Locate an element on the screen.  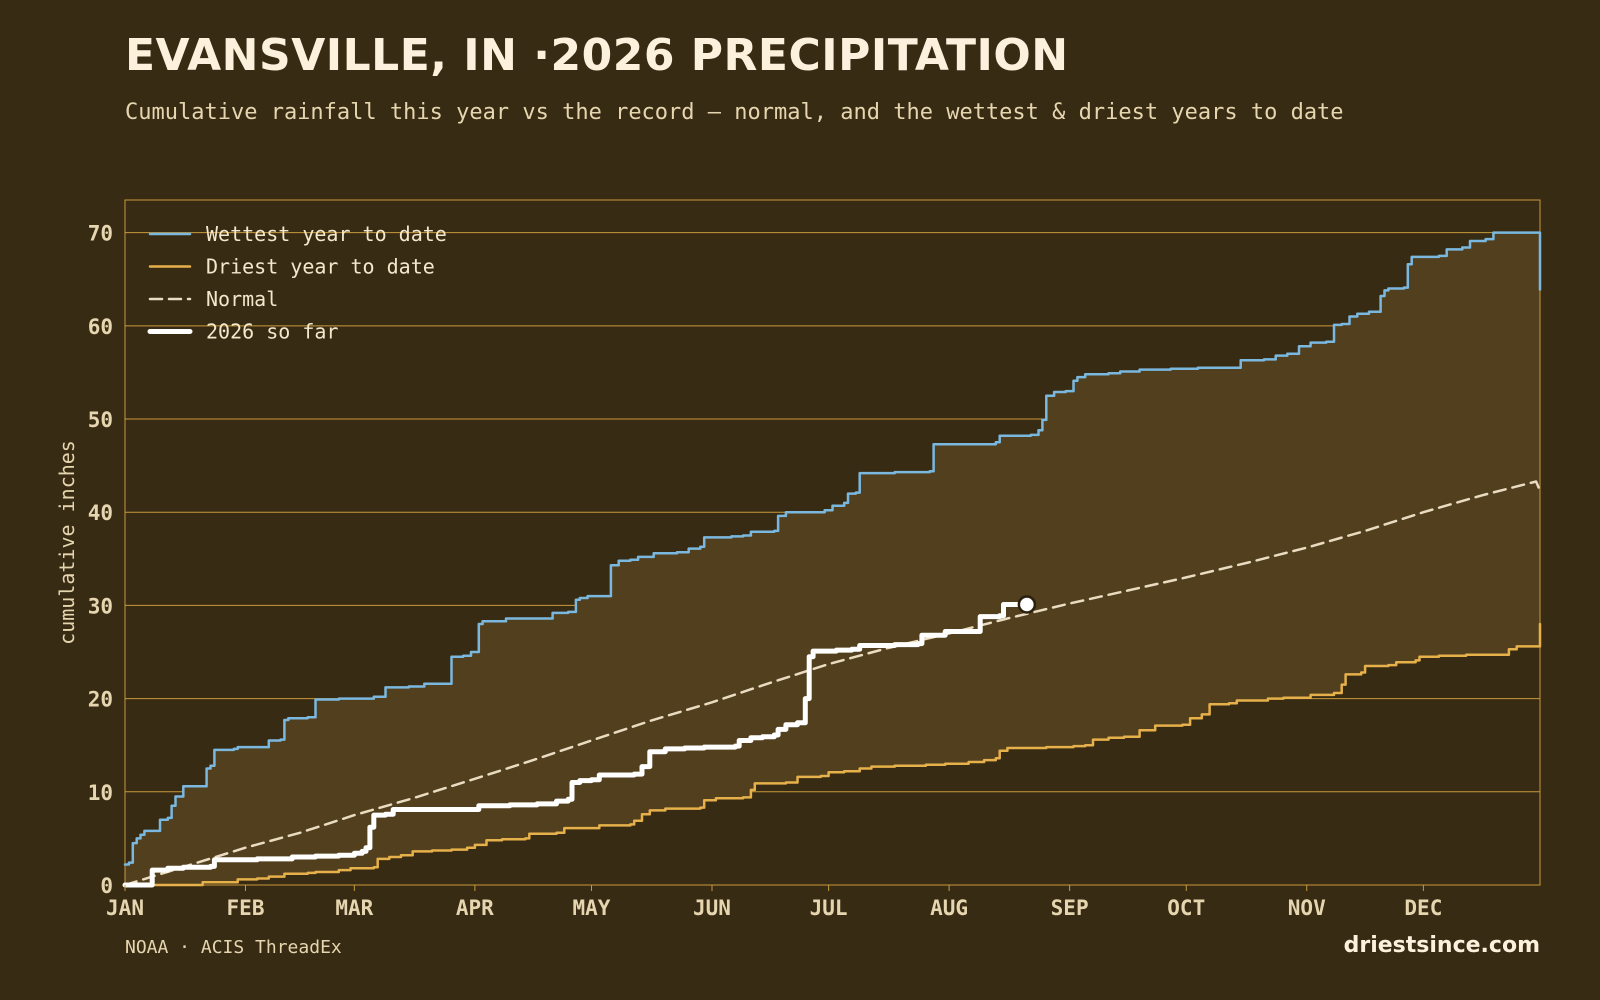
x-tick-label-may: MAY is located at coordinates (592, 908).